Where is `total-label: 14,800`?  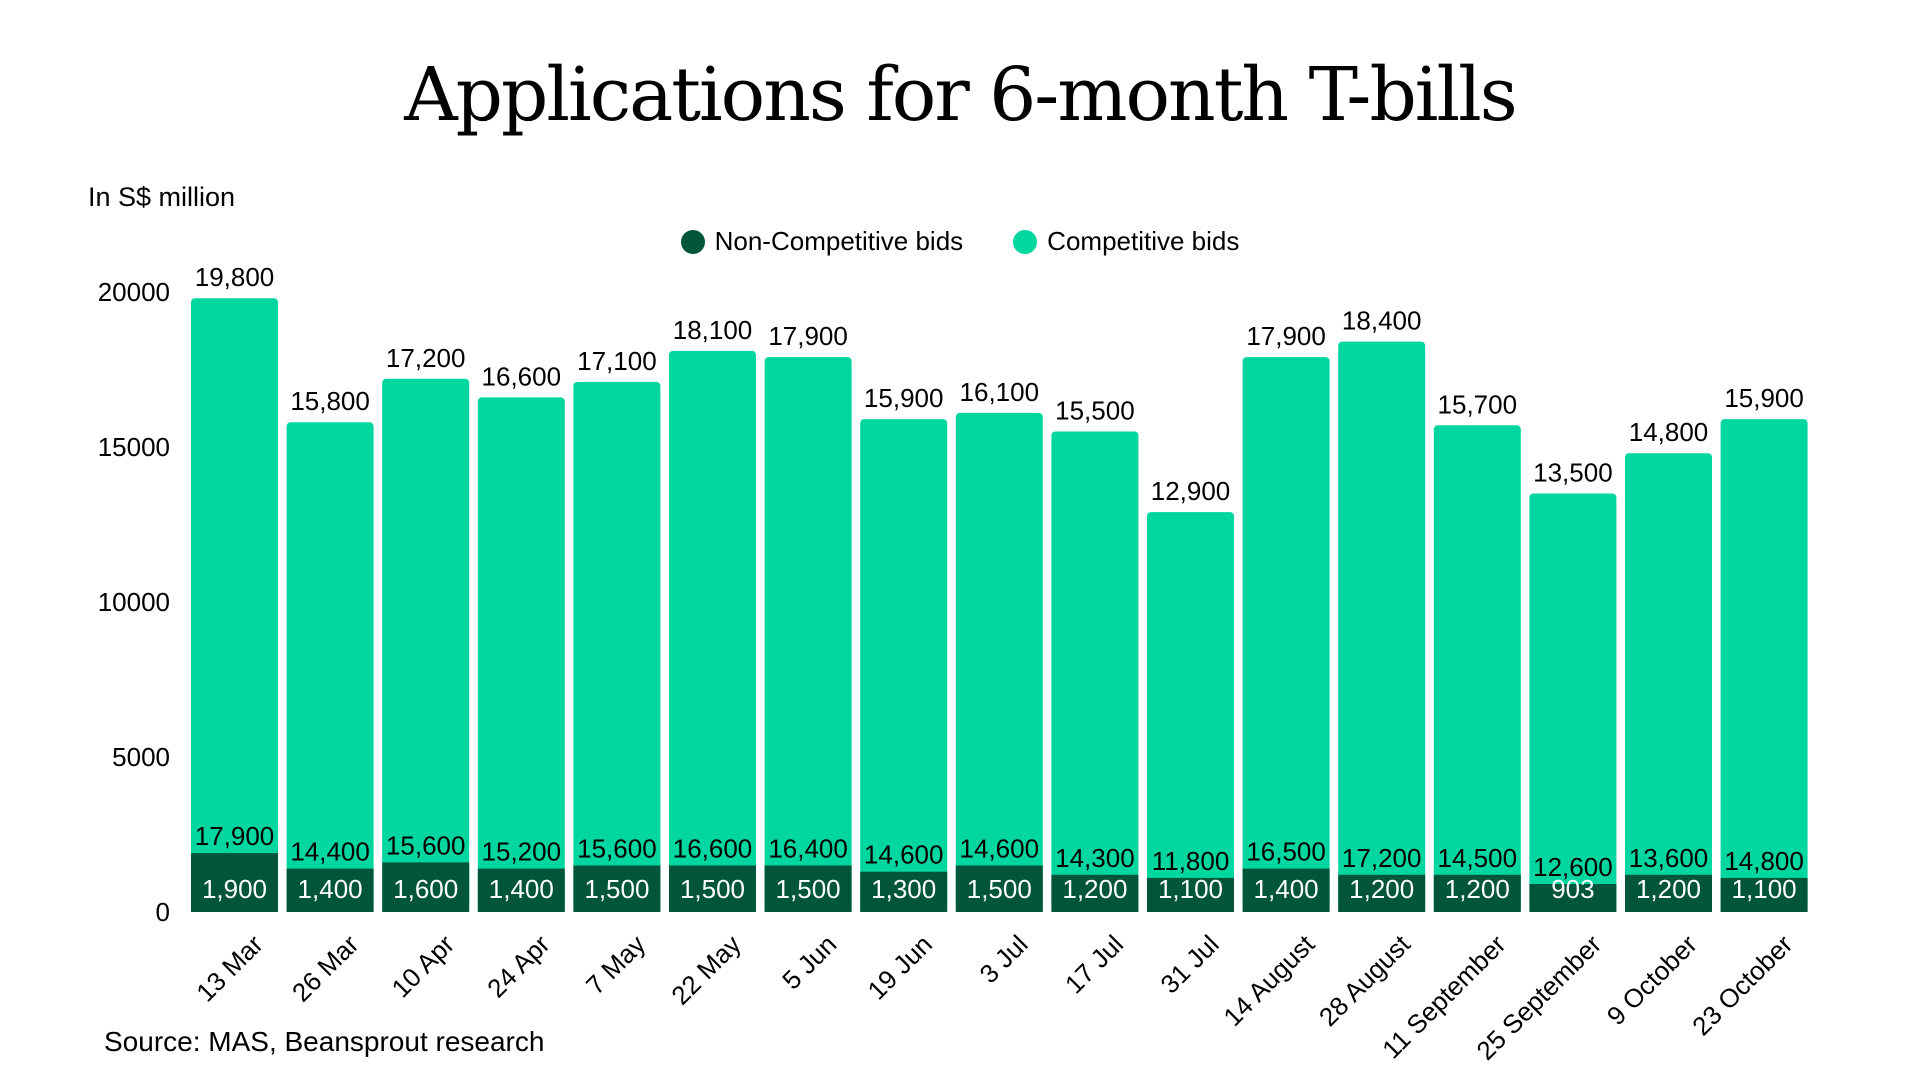
total-label: 14,800 is located at coordinates (1669, 432).